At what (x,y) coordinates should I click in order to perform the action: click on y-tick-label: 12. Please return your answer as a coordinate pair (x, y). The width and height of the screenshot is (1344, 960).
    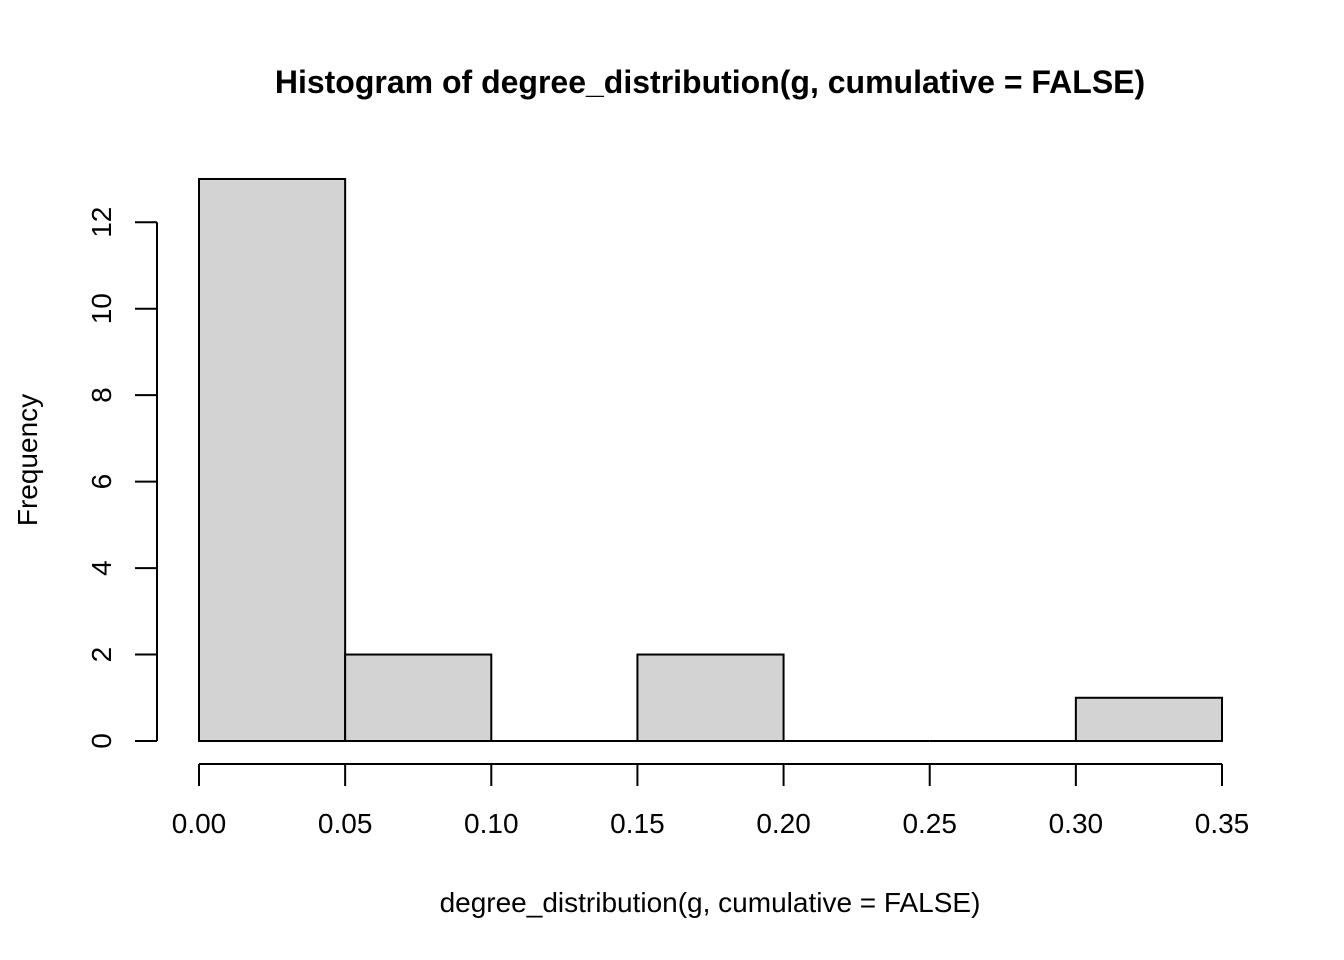
    Looking at the image, I should click on (101, 222).